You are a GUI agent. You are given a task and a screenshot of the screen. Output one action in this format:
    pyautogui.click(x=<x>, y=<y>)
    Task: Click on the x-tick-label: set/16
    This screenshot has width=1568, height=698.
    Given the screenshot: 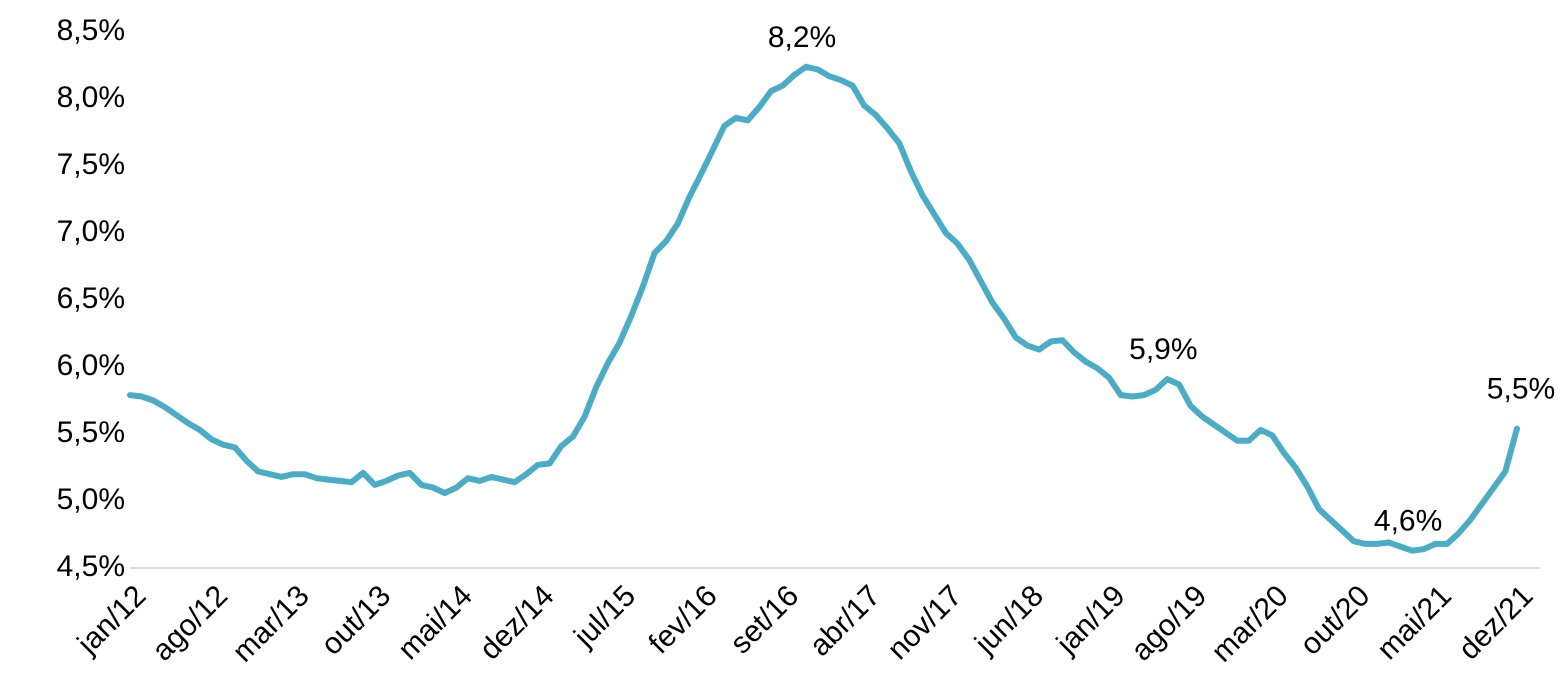 What is the action you would take?
    pyautogui.click(x=764, y=619)
    